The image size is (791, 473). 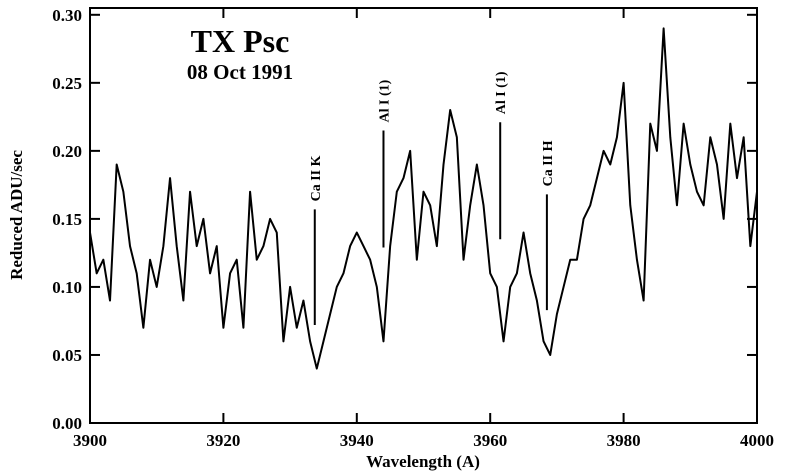 What do you see at coordinates (624, 440) in the screenshot?
I see `x-tick-label: 3980` at bounding box center [624, 440].